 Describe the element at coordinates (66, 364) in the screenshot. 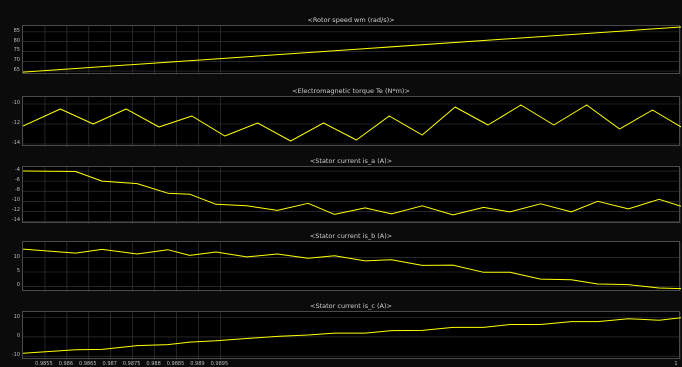

I see `x-tick-label: 0.986` at that location.